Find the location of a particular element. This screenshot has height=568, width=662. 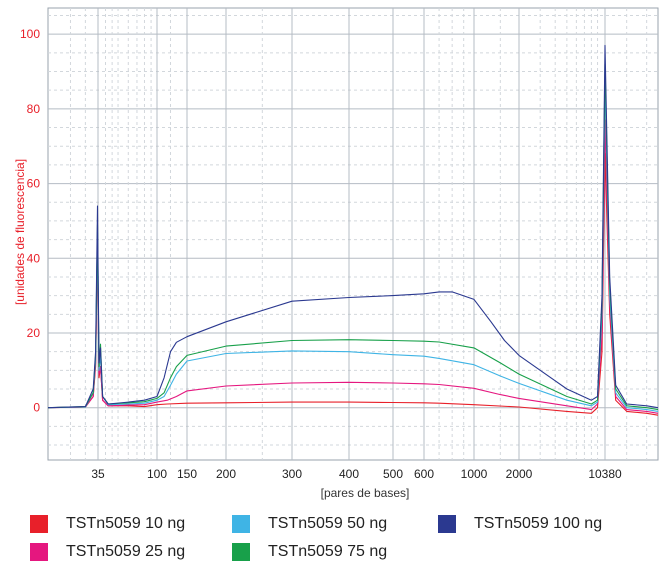

x-tick-label: 35 is located at coordinates (98, 474).